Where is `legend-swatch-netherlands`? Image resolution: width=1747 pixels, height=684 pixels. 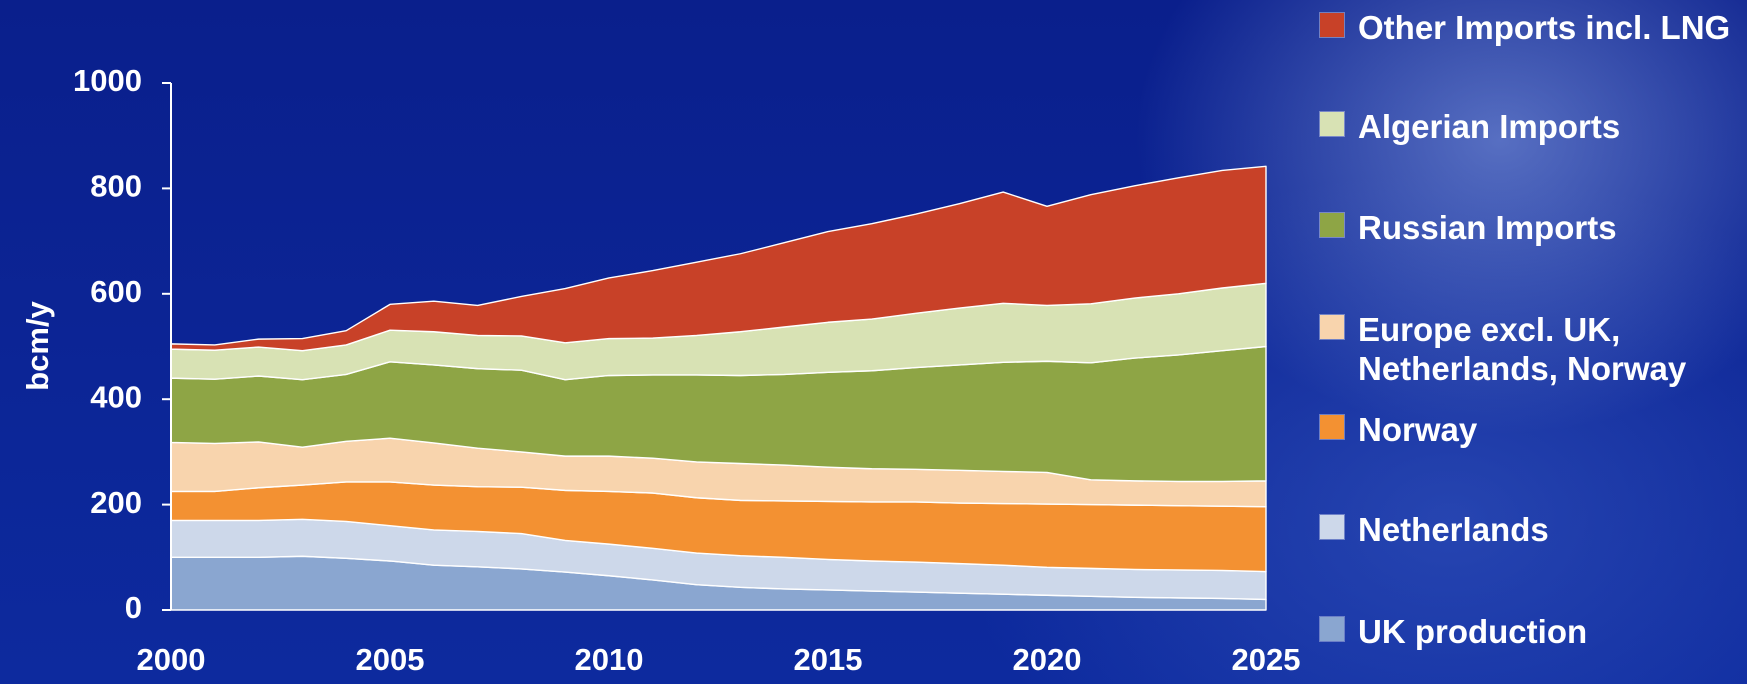
legend-swatch-netherlands is located at coordinates (1332, 527).